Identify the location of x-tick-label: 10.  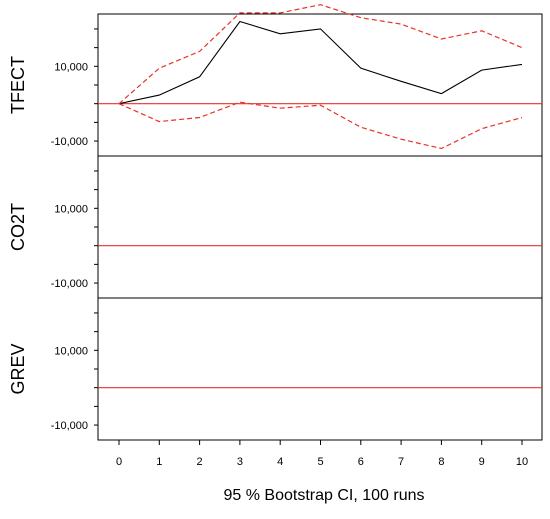
(522, 462).